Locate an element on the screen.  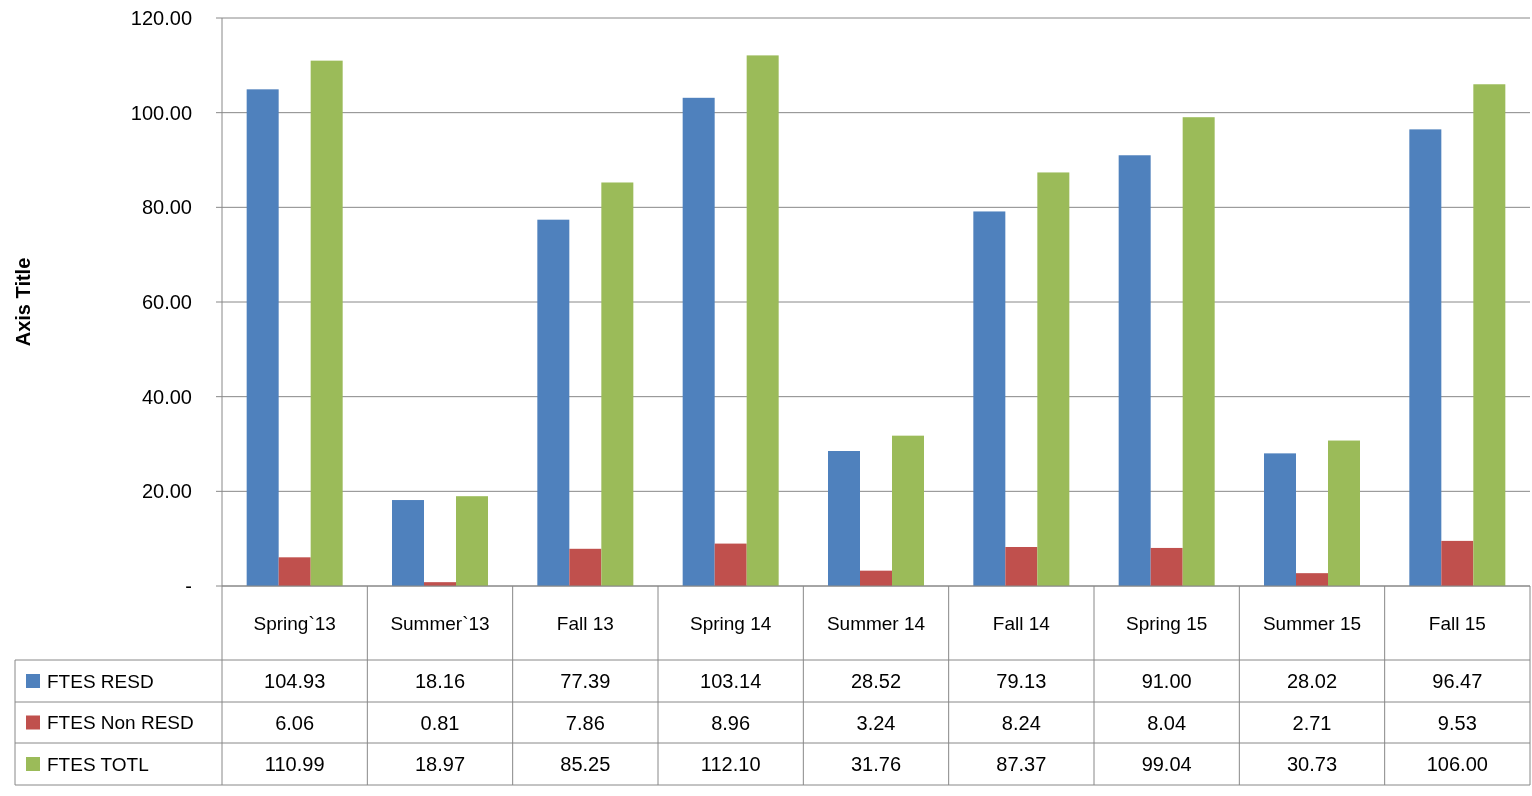
legend-label: FTES Non RESD is located at coordinates (120, 723).